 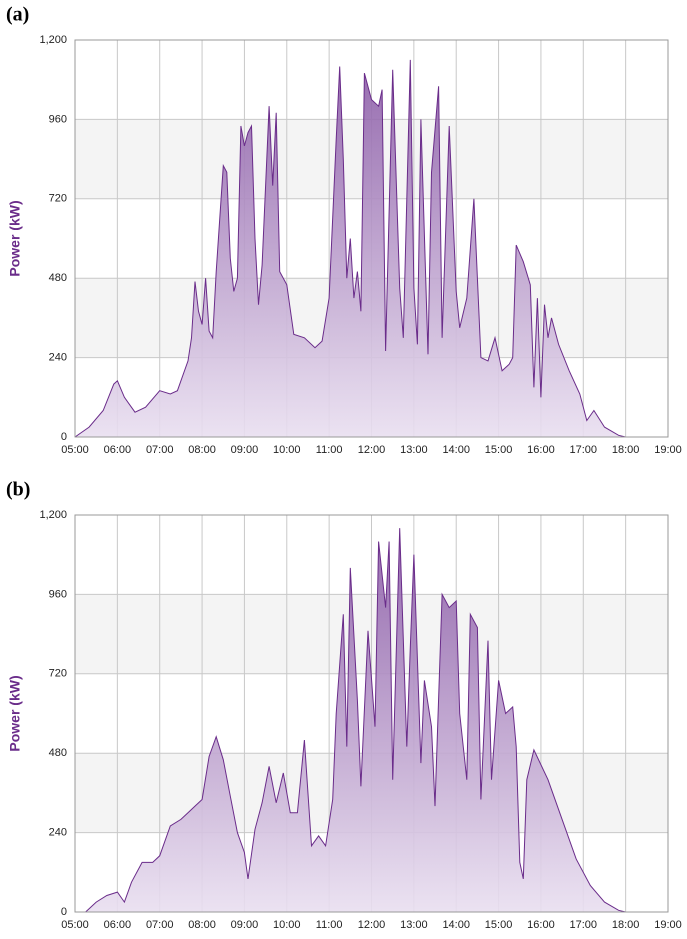 What do you see at coordinates (18, 490) in the screenshot?
I see `chart-title: (b)` at bounding box center [18, 490].